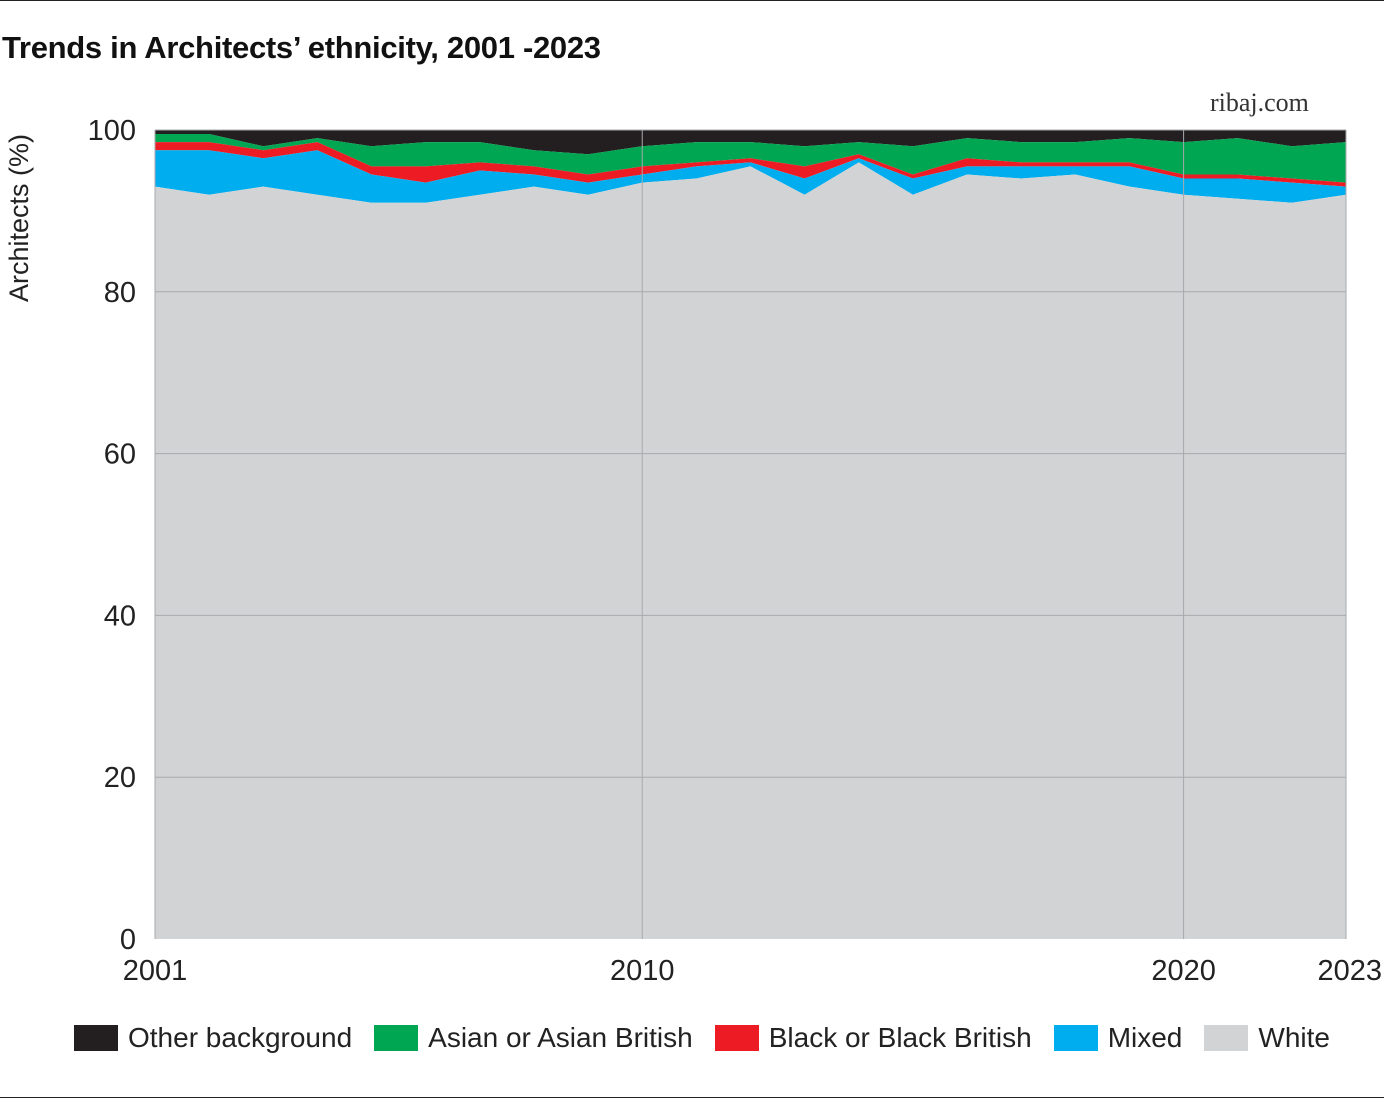  I want to click on legend-label-black: Black or Black British, so click(900, 1037).